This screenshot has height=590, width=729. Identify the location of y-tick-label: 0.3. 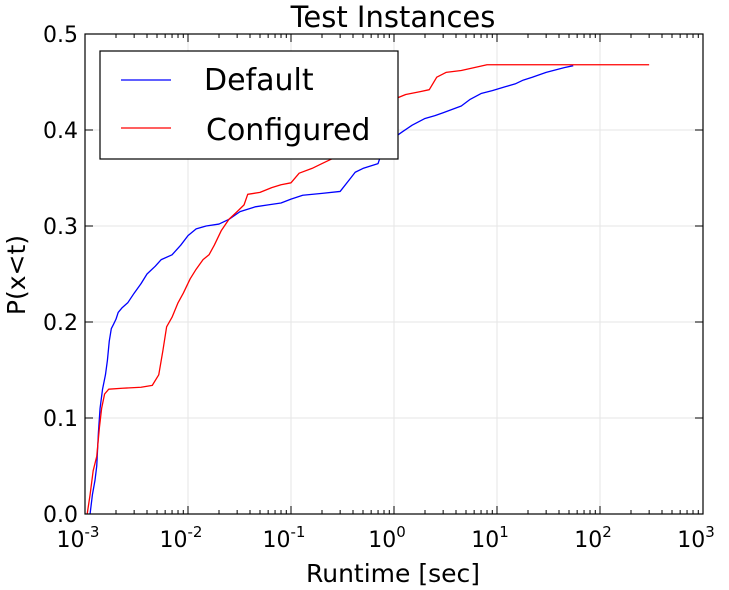
(60, 227).